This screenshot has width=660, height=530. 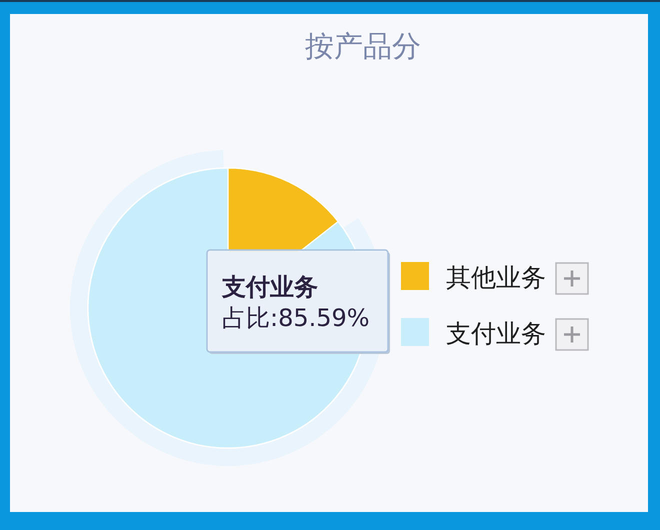 I want to click on chart-title: 按产品分, so click(x=363, y=46).